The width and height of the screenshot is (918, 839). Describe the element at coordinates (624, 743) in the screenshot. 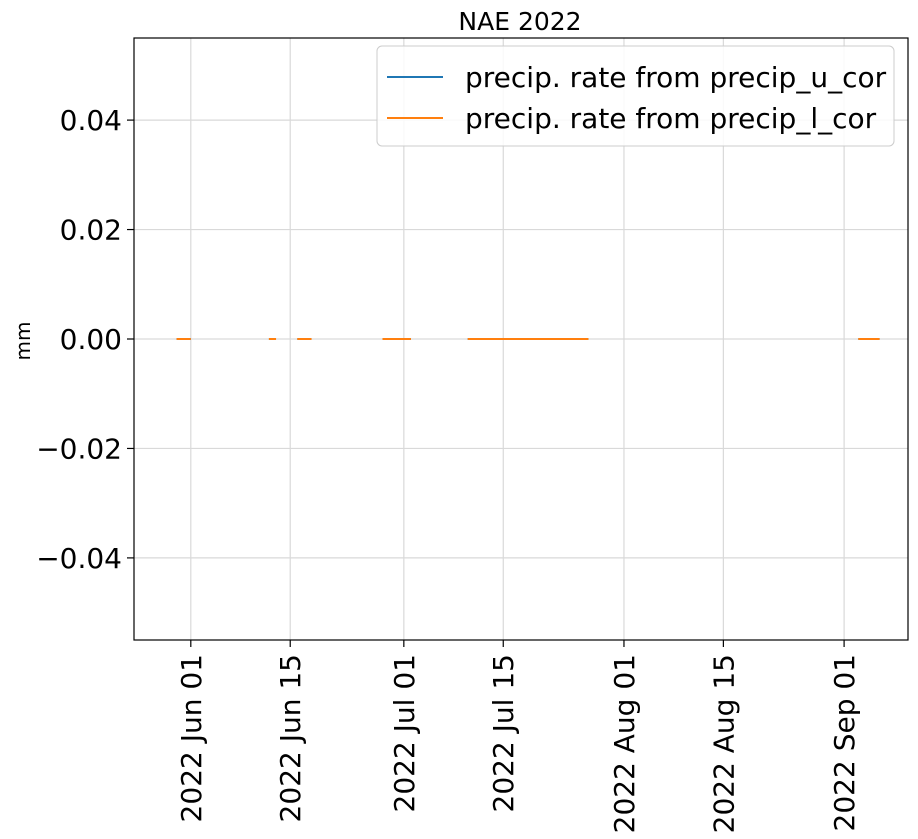

I see `x-tick-label: 2022 Aug 01` at that location.